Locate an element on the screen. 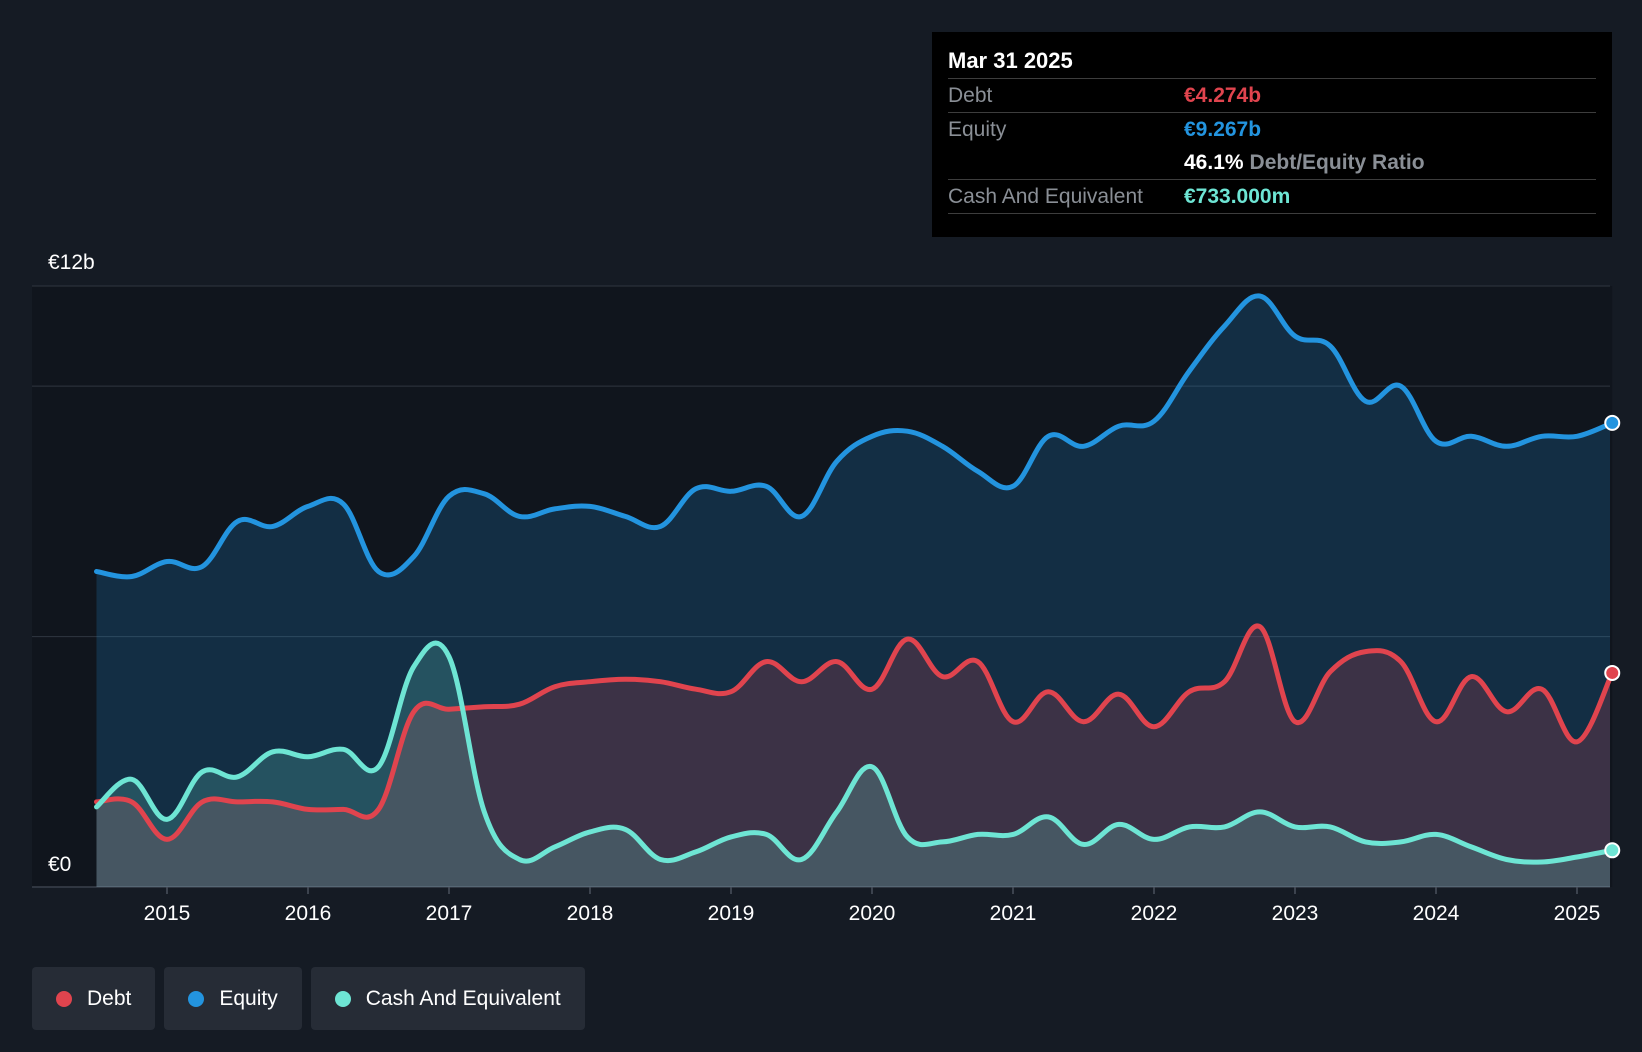  equity-end-marker is located at coordinates (1612, 422).